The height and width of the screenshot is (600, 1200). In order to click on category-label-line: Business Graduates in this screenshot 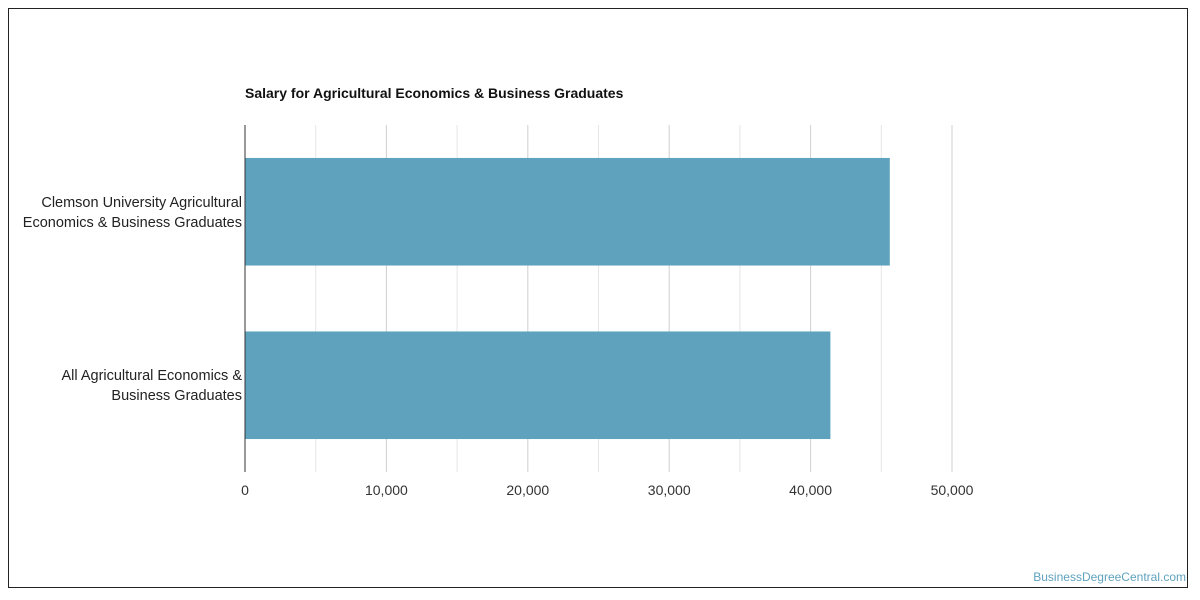, I will do `click(176, 396)`.